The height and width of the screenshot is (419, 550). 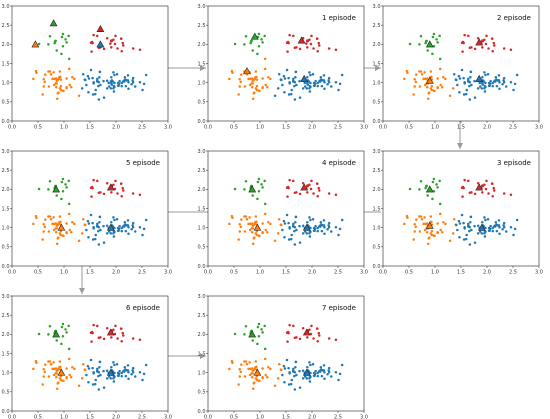 What do you see at coordinates (64, 417) in the screenshot?
I see `x-tick-label: 1.0` at bounding box center [64, 417].